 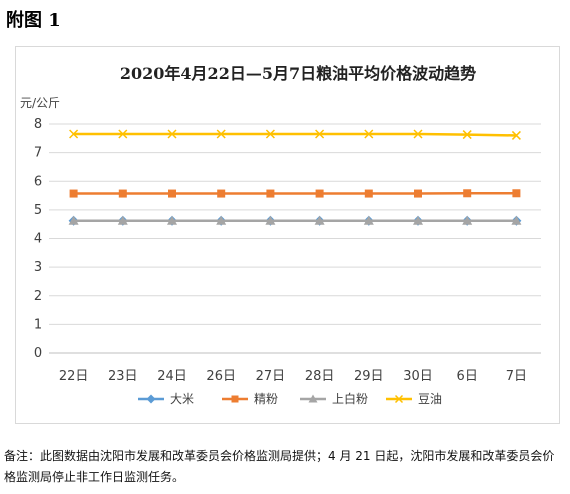 I want to click on chart-title: 2020年4月22日—5月7日粮油平均价格波动趋势, so click(x=298, y=73).